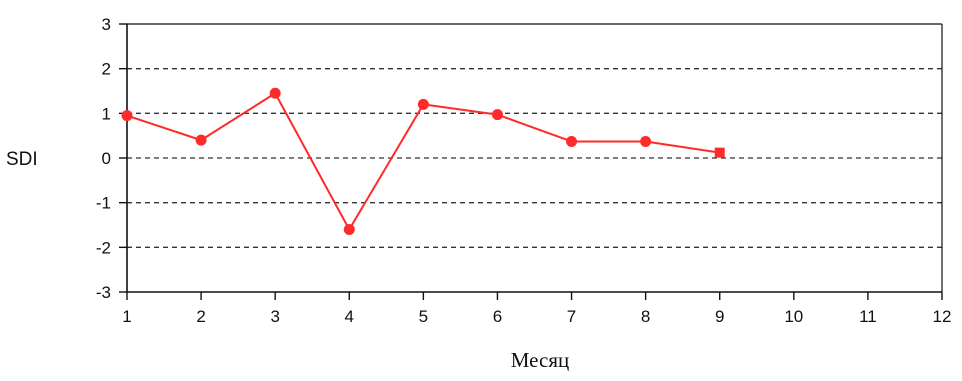 Image resolution: width=962 pixels, height=381 pixels. I want to click on x-axis-label: Месяц, so click(540, 360).